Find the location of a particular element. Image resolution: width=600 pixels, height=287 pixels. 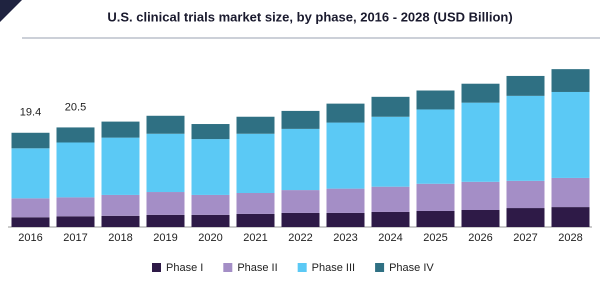

total-label: 20.5 is located at coordinates (75, 107).